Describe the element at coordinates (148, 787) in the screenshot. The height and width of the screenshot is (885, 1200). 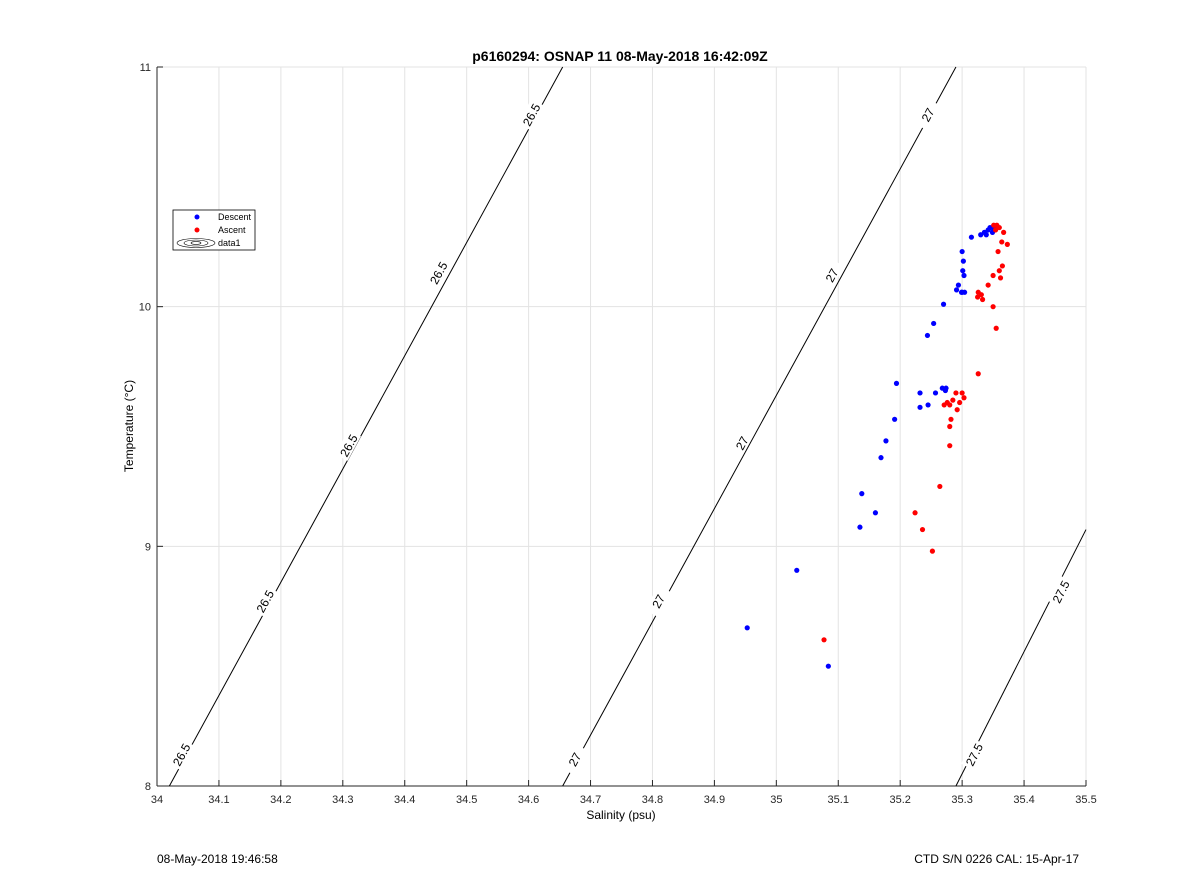
I see `y-tick-label: 8` at that location.